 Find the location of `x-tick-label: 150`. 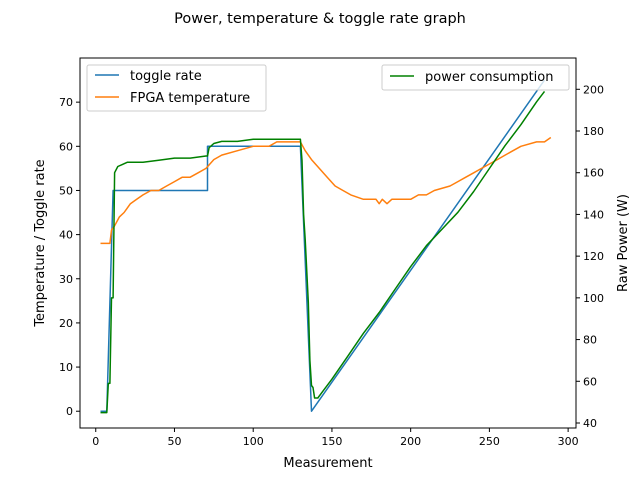

x-tick-label: 150 is located at coordinates (331, 441).